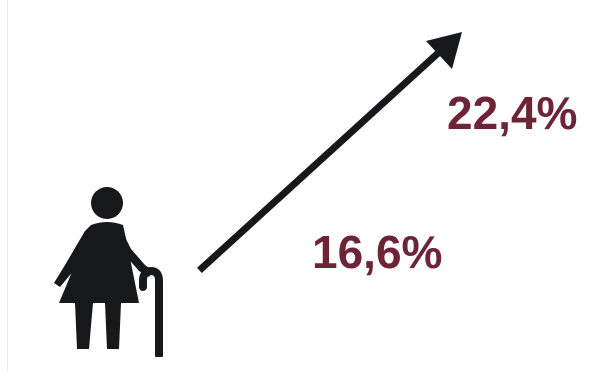 The width and height of the screenshot is (602, 371). Describe the element at coordinates (108, 272) in the screenshot. I see `elderly-person-with-cane-icon` at that location.